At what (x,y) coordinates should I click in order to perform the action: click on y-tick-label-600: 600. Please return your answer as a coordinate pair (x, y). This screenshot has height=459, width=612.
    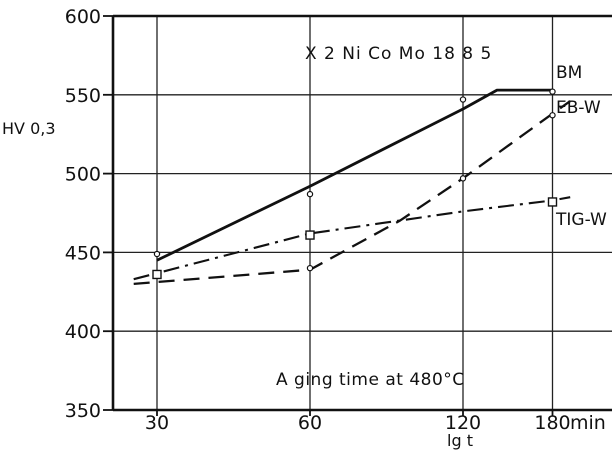
    Looking at the image, I should click on (83, 17).